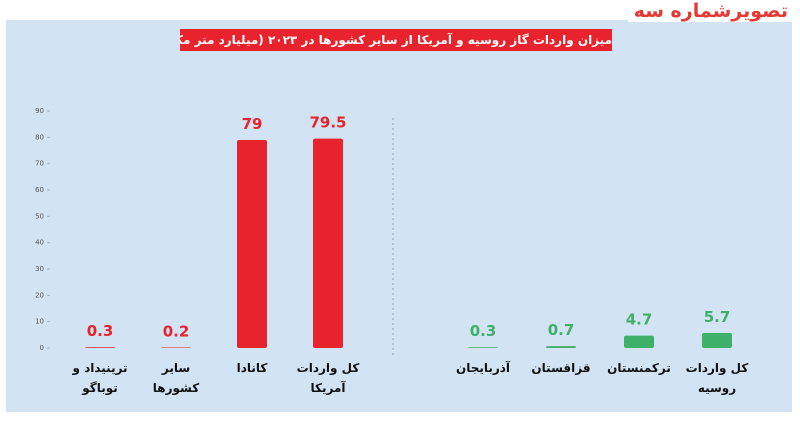  What do you see at coordinates (39, 111) in the screenshot?
I see `y-tick-label: 90` at bounding box center [39, 111].